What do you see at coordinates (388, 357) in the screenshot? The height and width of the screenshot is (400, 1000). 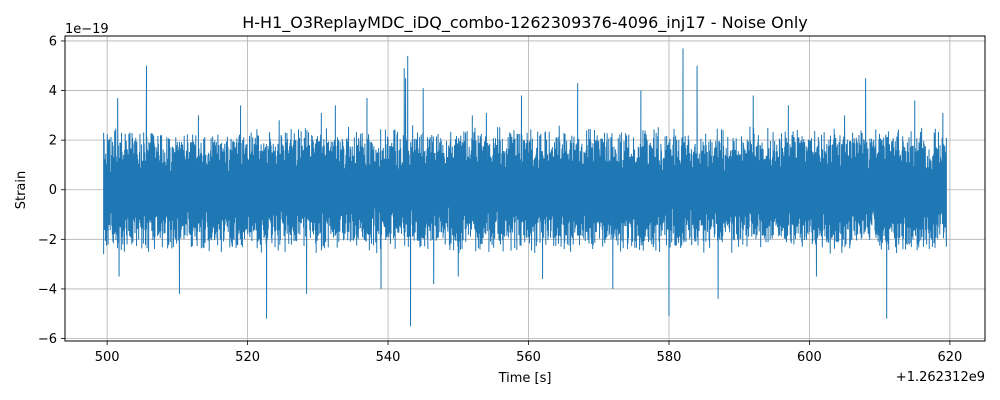 I see `x-tick-label: 540` at bounding box center [388, 357].